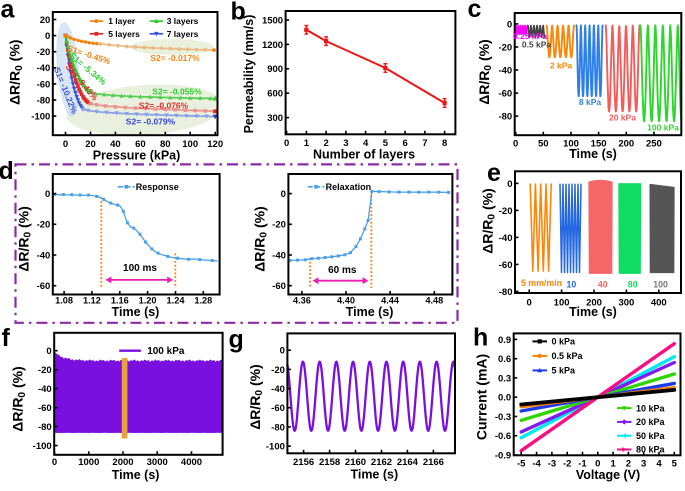  What do you see at coordinates (355, 462) in the screenshot?
I see `svg-text: 2160` at bounding box center [355, 462].